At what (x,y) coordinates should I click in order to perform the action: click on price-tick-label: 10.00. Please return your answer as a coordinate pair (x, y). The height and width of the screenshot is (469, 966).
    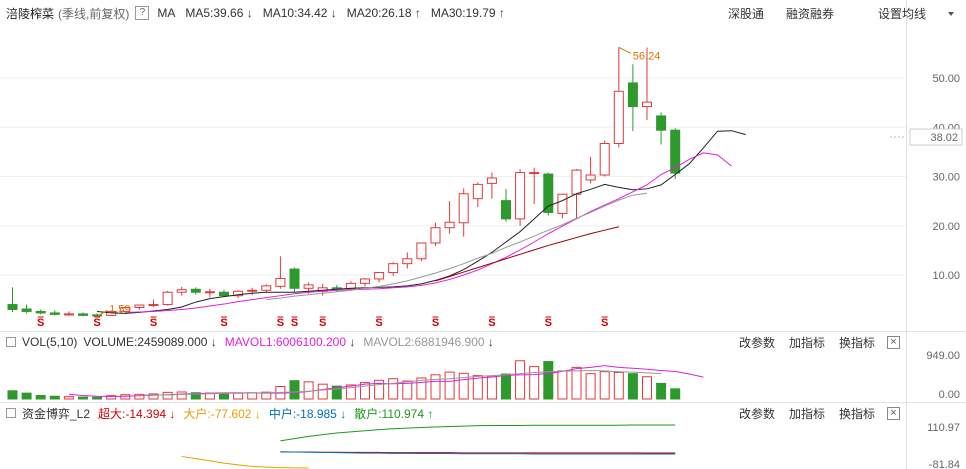
    Looking at the image, I should click on (946, 276).